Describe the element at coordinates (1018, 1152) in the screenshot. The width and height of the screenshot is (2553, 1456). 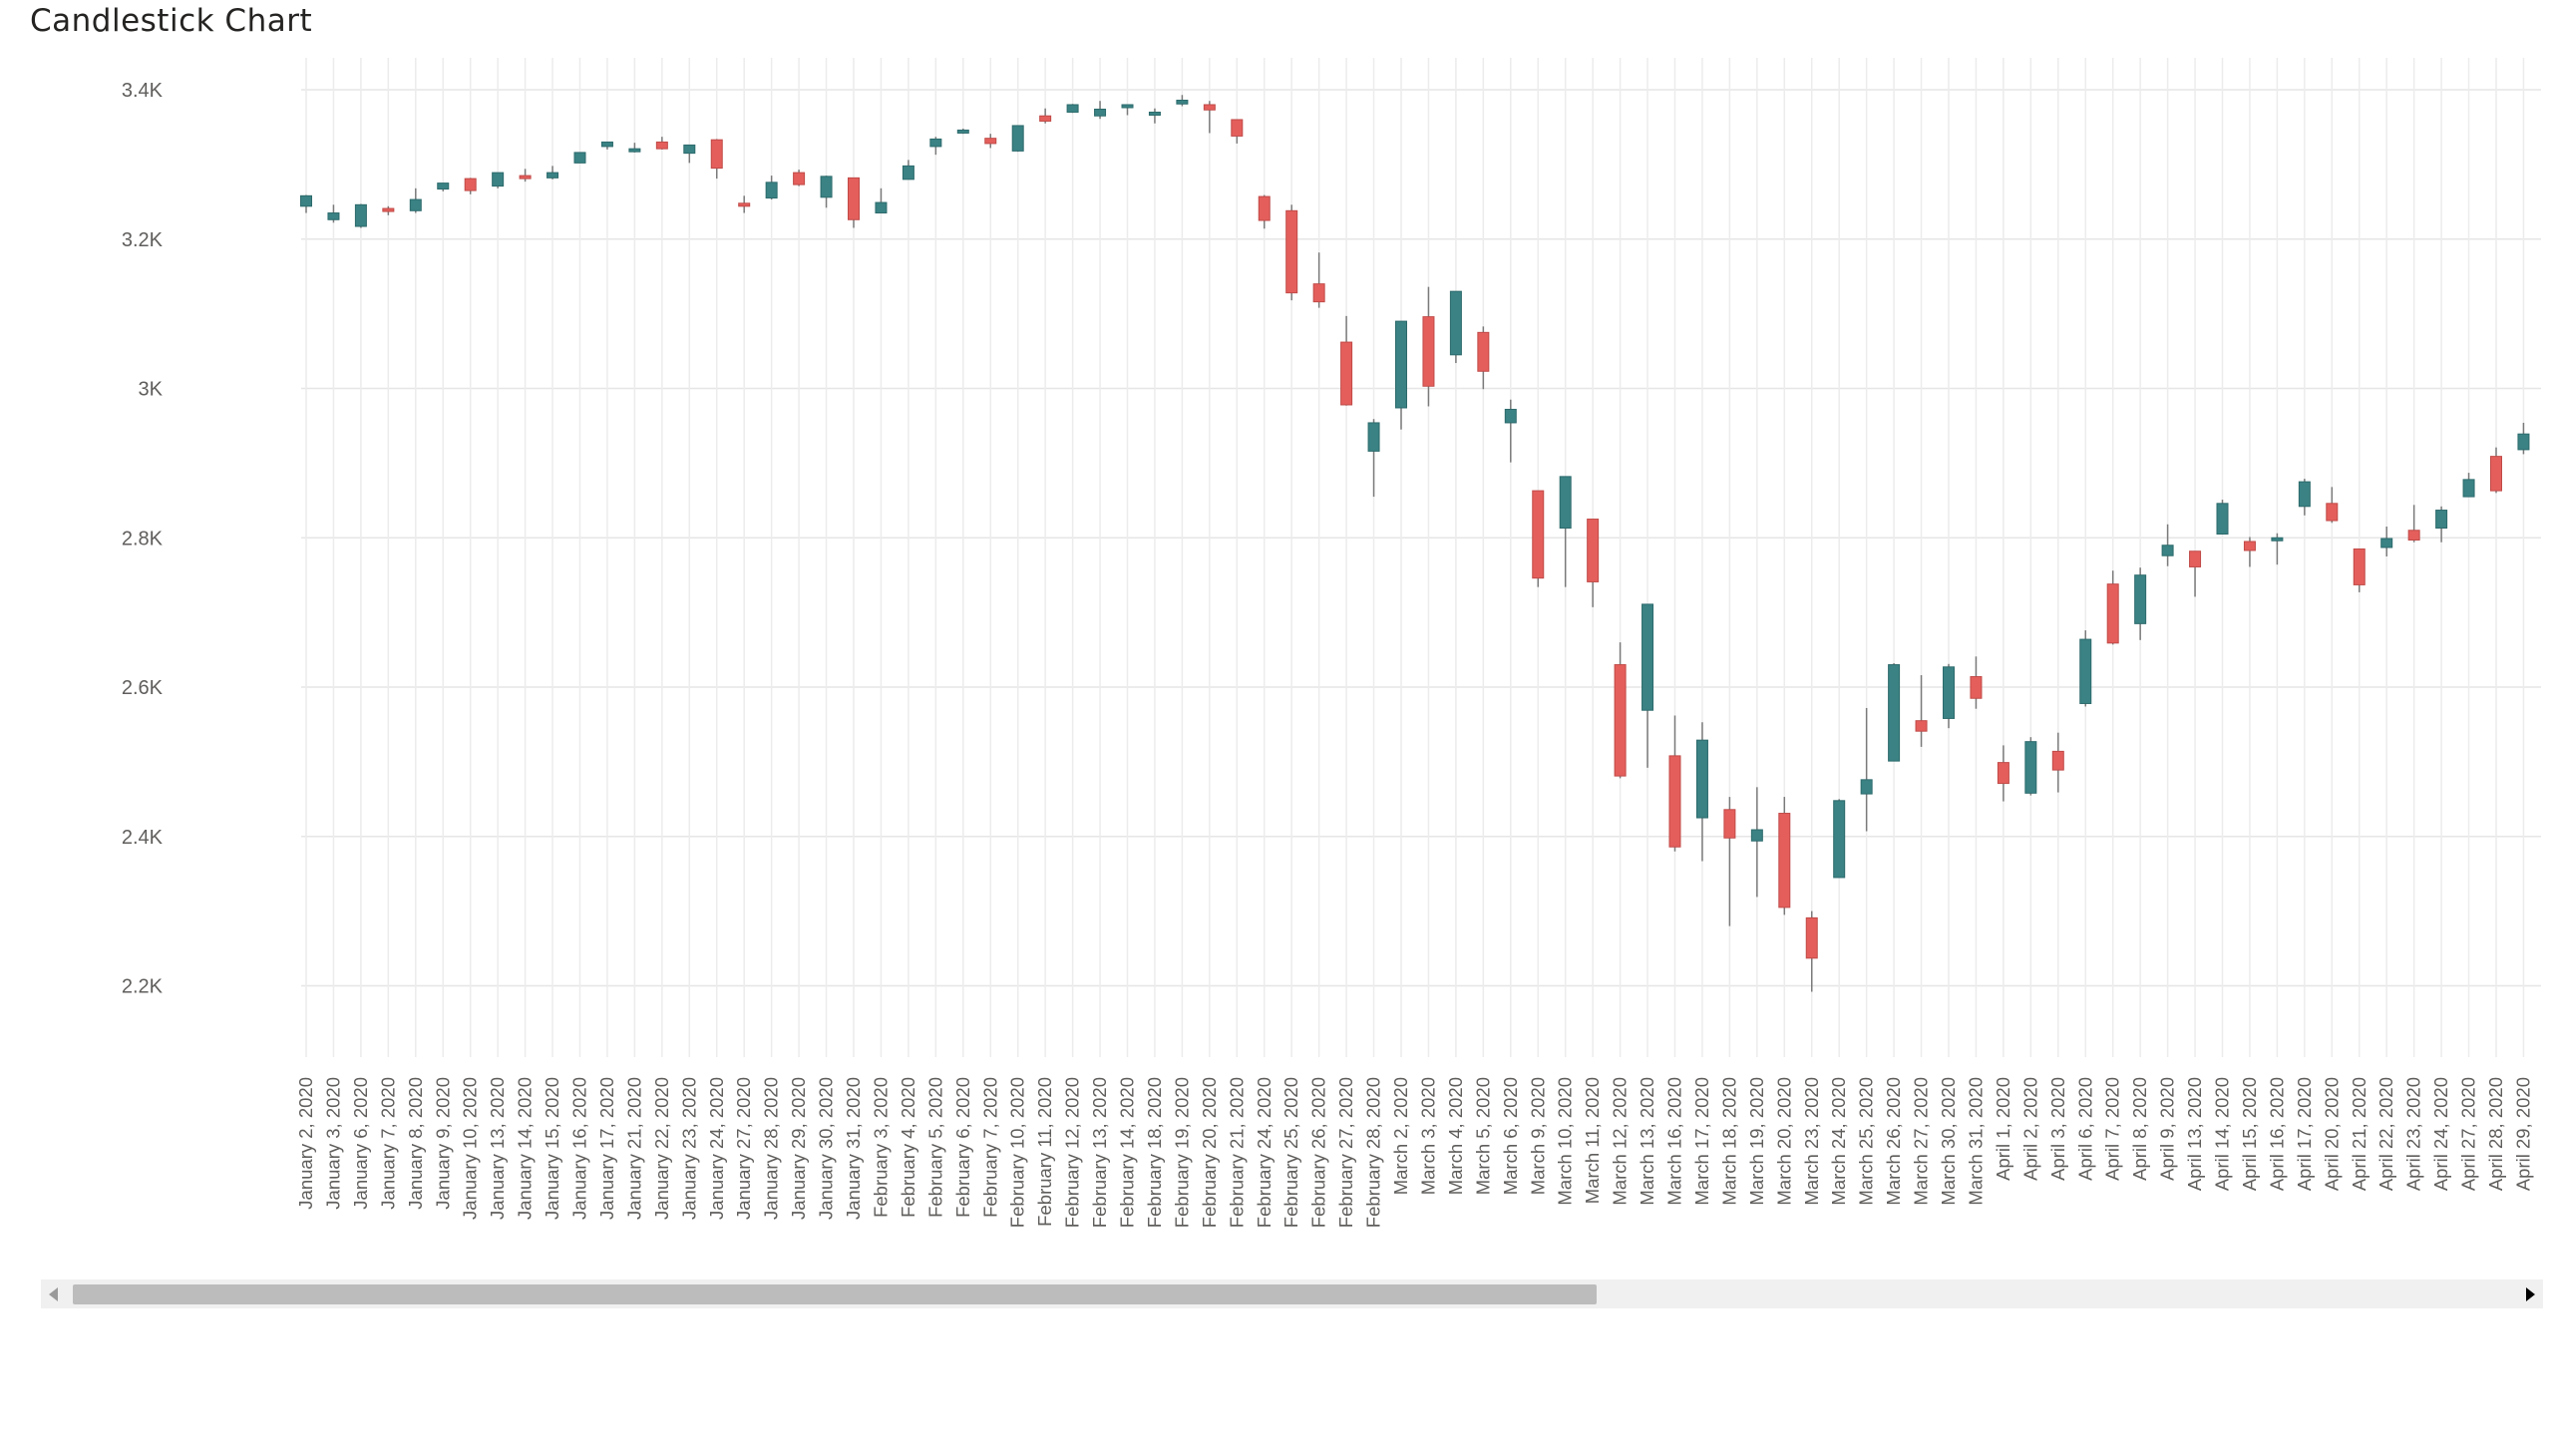
I see `x-tick-label: February 10, 2020` at that location.